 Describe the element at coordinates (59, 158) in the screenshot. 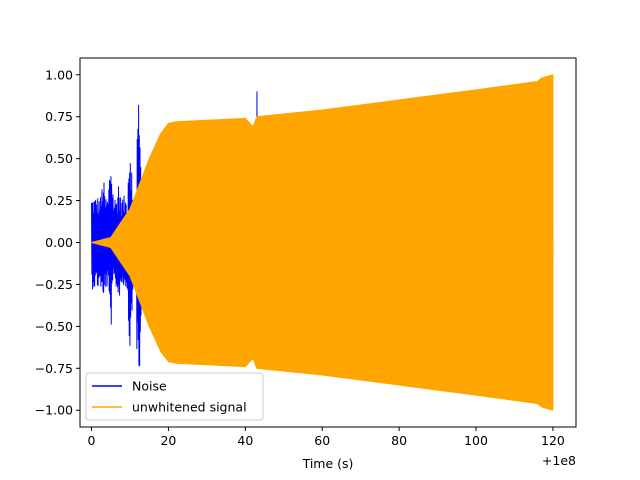

I see `y-tick-label: 0.50` at that location.